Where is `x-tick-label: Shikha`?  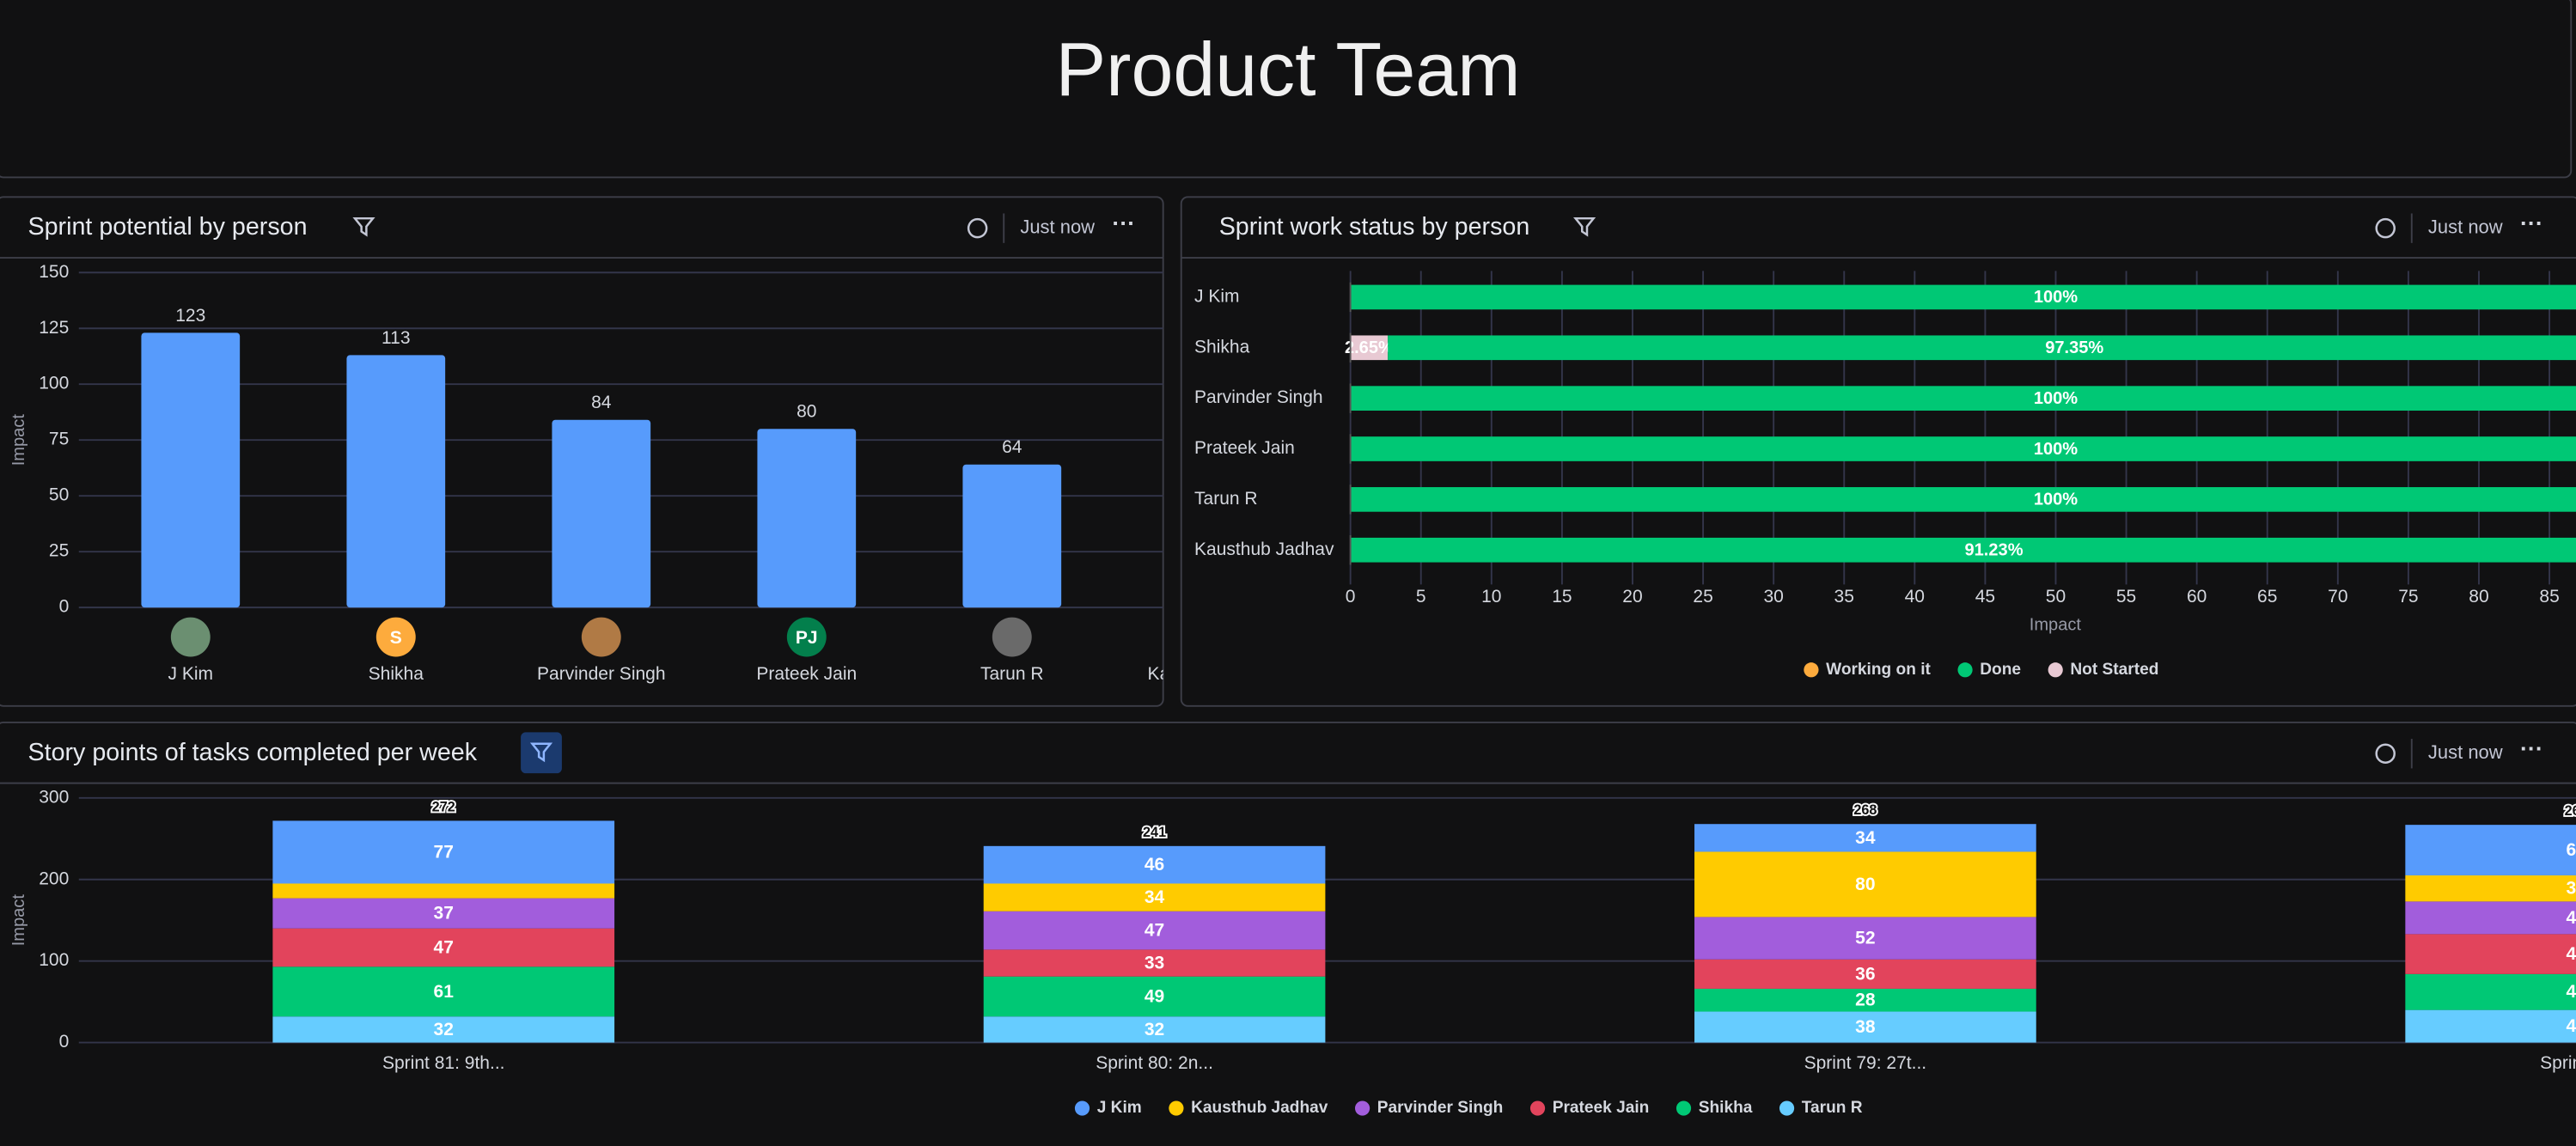
x-tick-label: Shikha is located at coordinates (396, 674).